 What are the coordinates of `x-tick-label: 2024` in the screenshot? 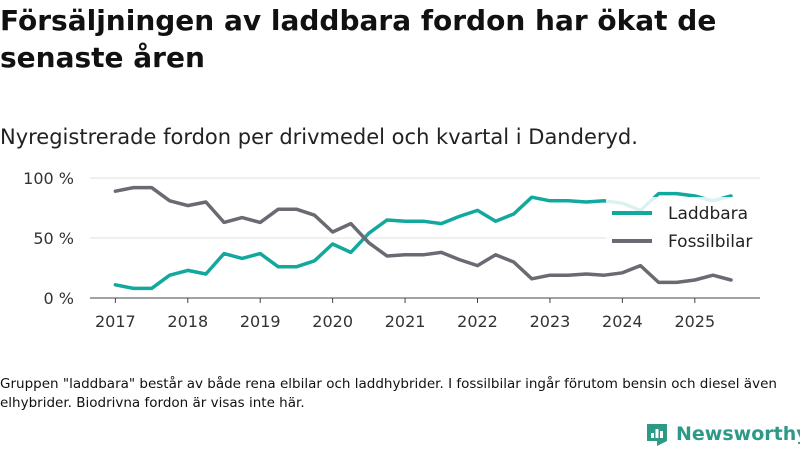 It's located at (622, 321).